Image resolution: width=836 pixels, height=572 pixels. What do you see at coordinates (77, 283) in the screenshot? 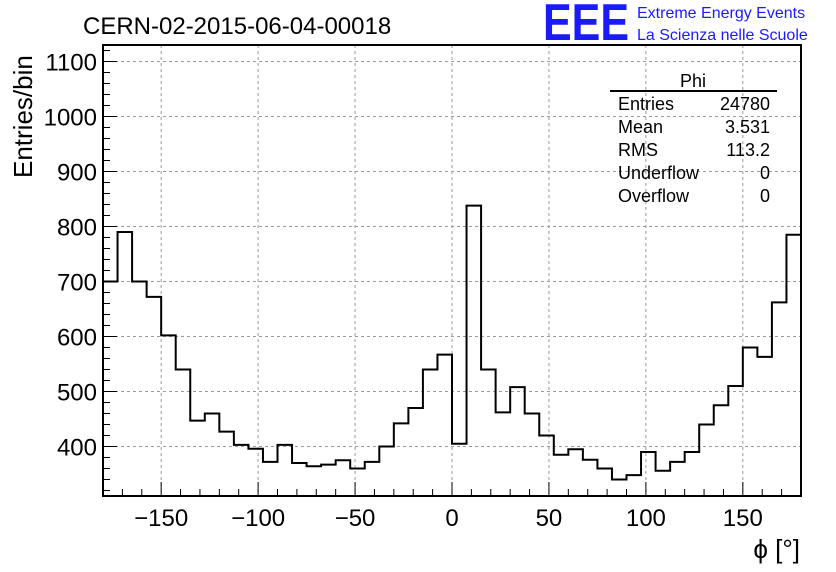
I see `y-tick-label: 700` at bounding box center [77, 283].